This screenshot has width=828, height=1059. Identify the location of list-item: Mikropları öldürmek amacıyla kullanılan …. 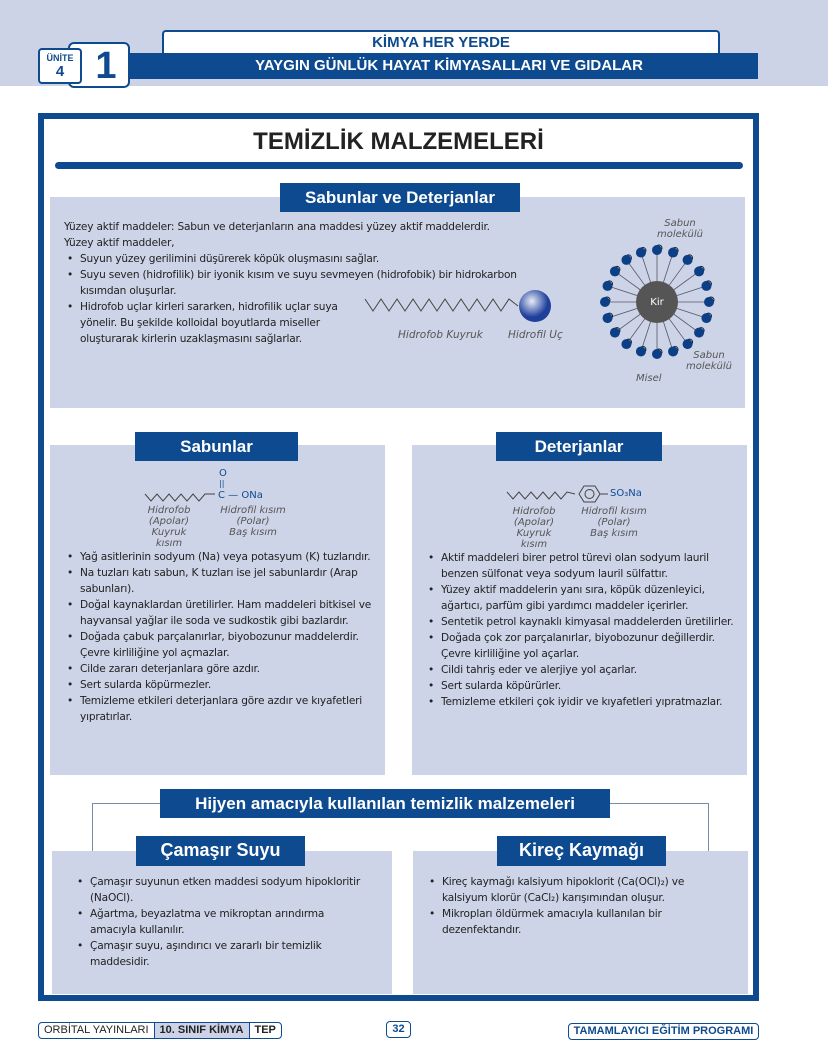
(576, 922).